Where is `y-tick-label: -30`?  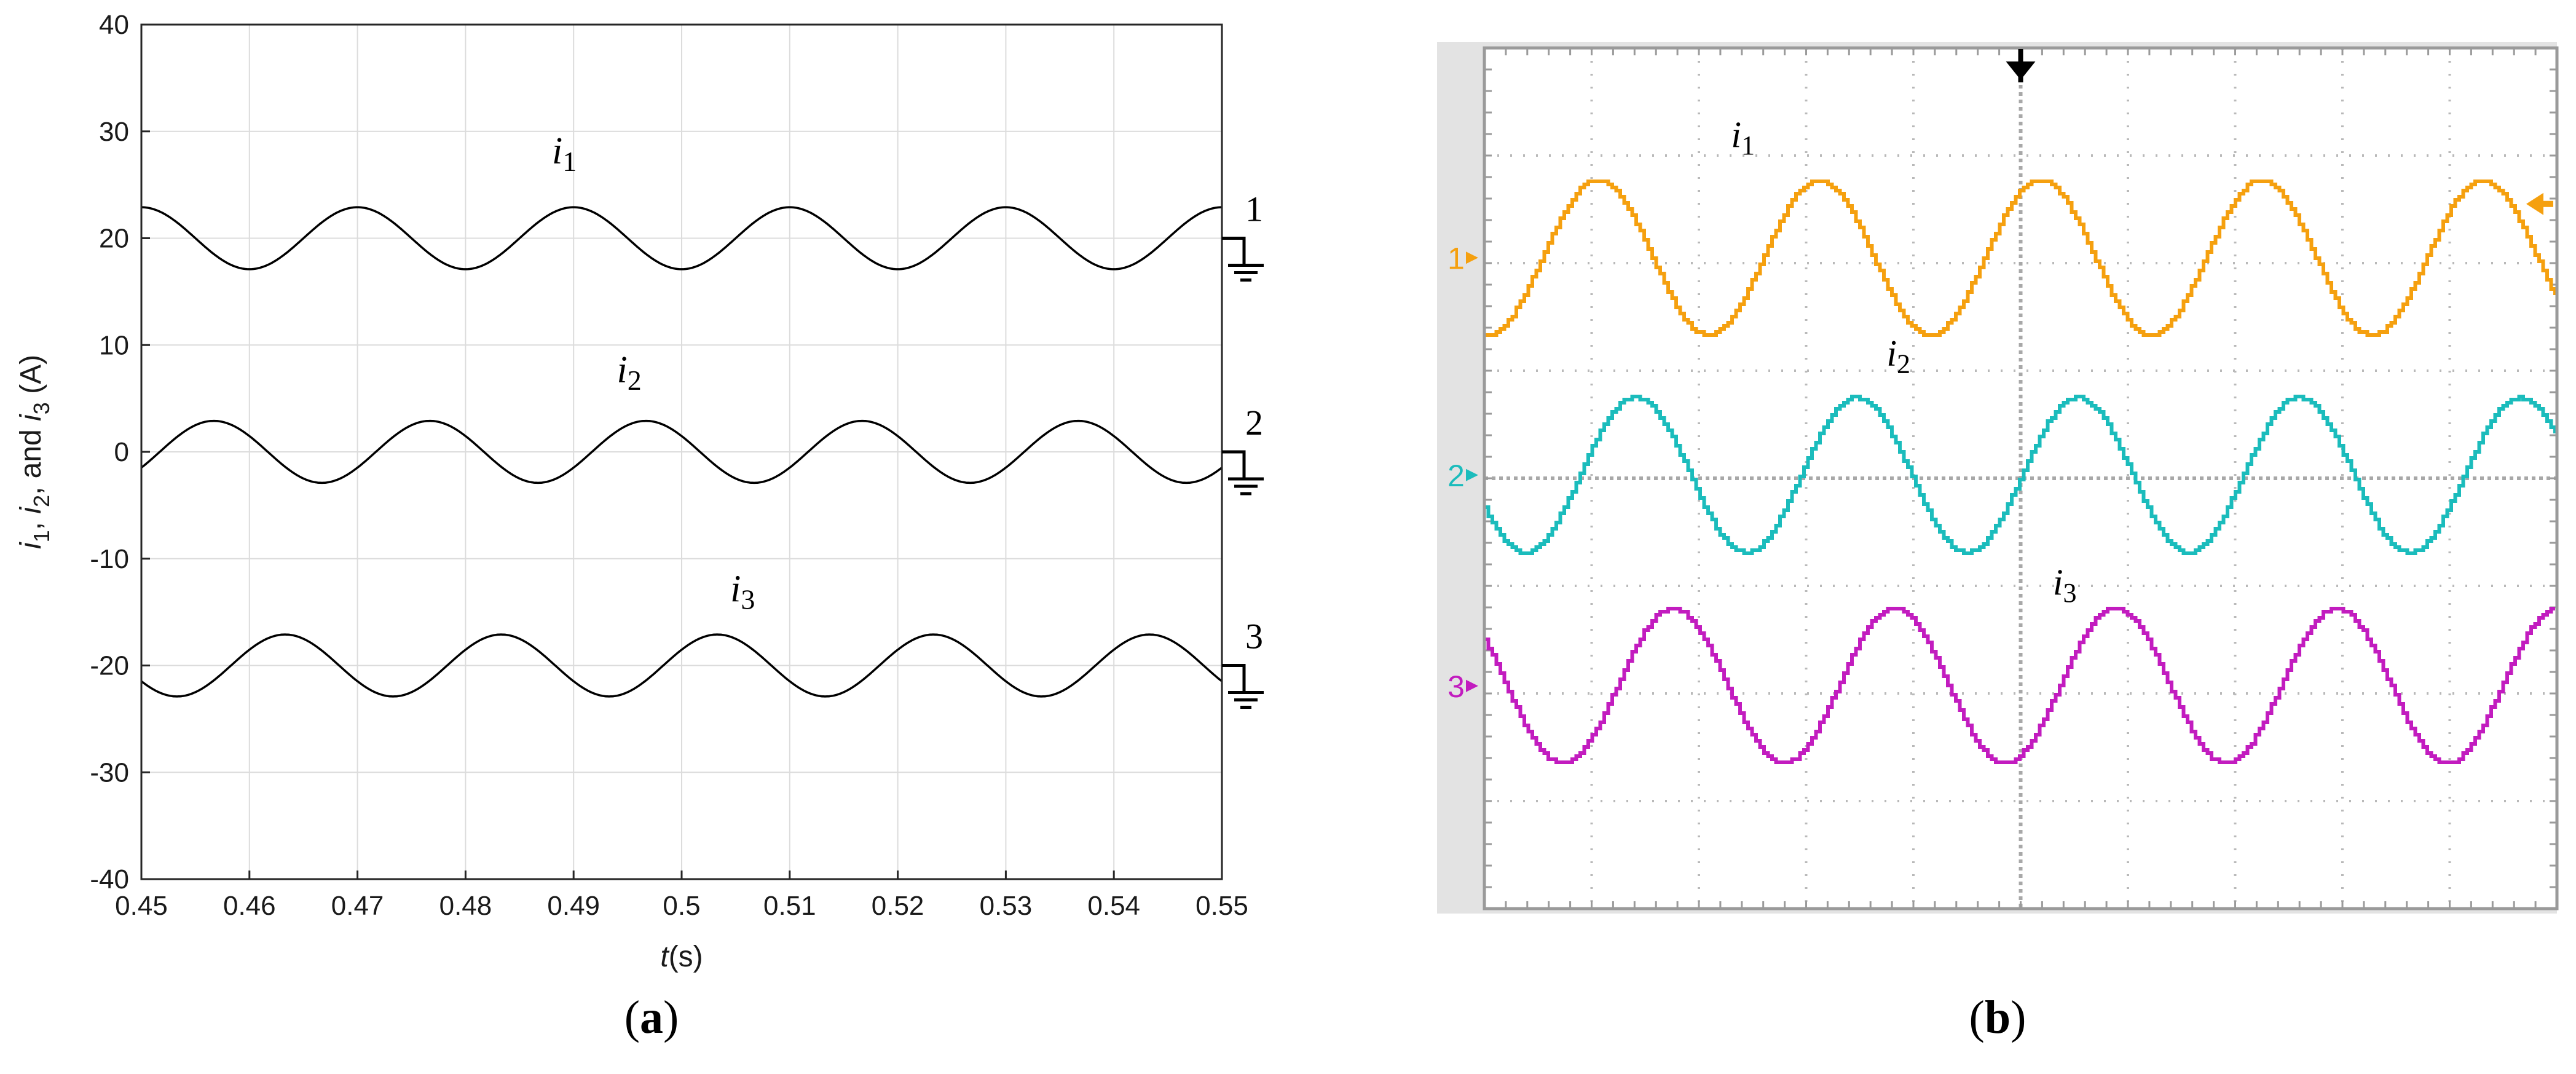
y-tick-label: -30 is located at coordinates (110, 773).